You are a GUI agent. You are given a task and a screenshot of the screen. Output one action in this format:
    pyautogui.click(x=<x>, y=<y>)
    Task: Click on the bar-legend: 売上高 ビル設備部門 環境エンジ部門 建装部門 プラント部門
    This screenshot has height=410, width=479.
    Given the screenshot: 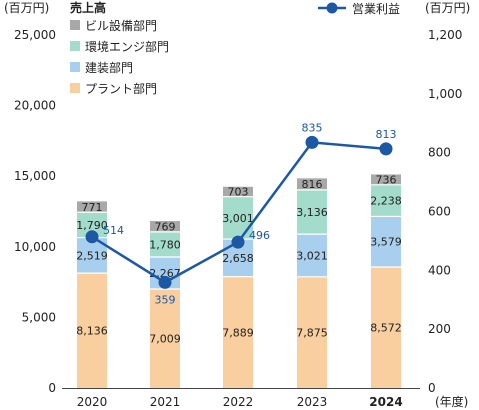 What is the action you would take?
    pyautogui.click(x=119, y=48)
    